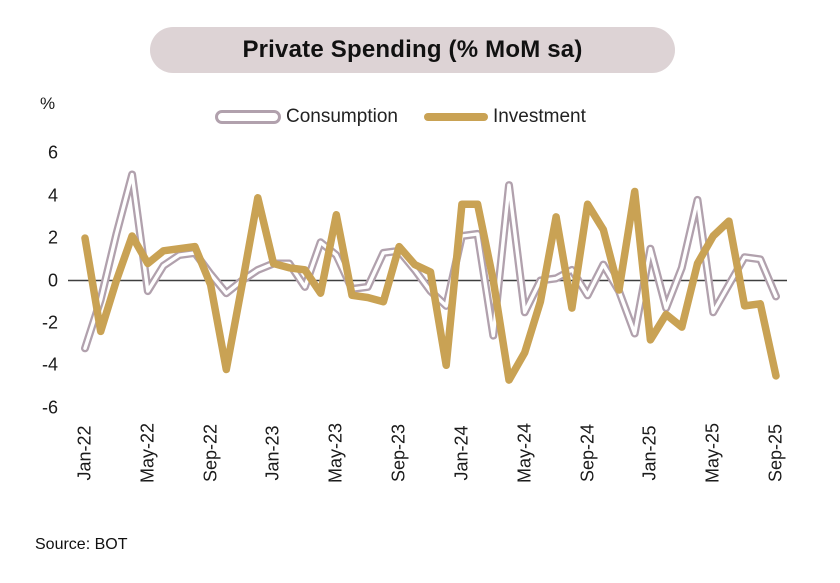 The height and width of the screenshot is (583, 840). What do you see at coordinates (461, 453) in the screenshot?
I see `x-tick-label: Jan-24` at bounding box center [461, 453].